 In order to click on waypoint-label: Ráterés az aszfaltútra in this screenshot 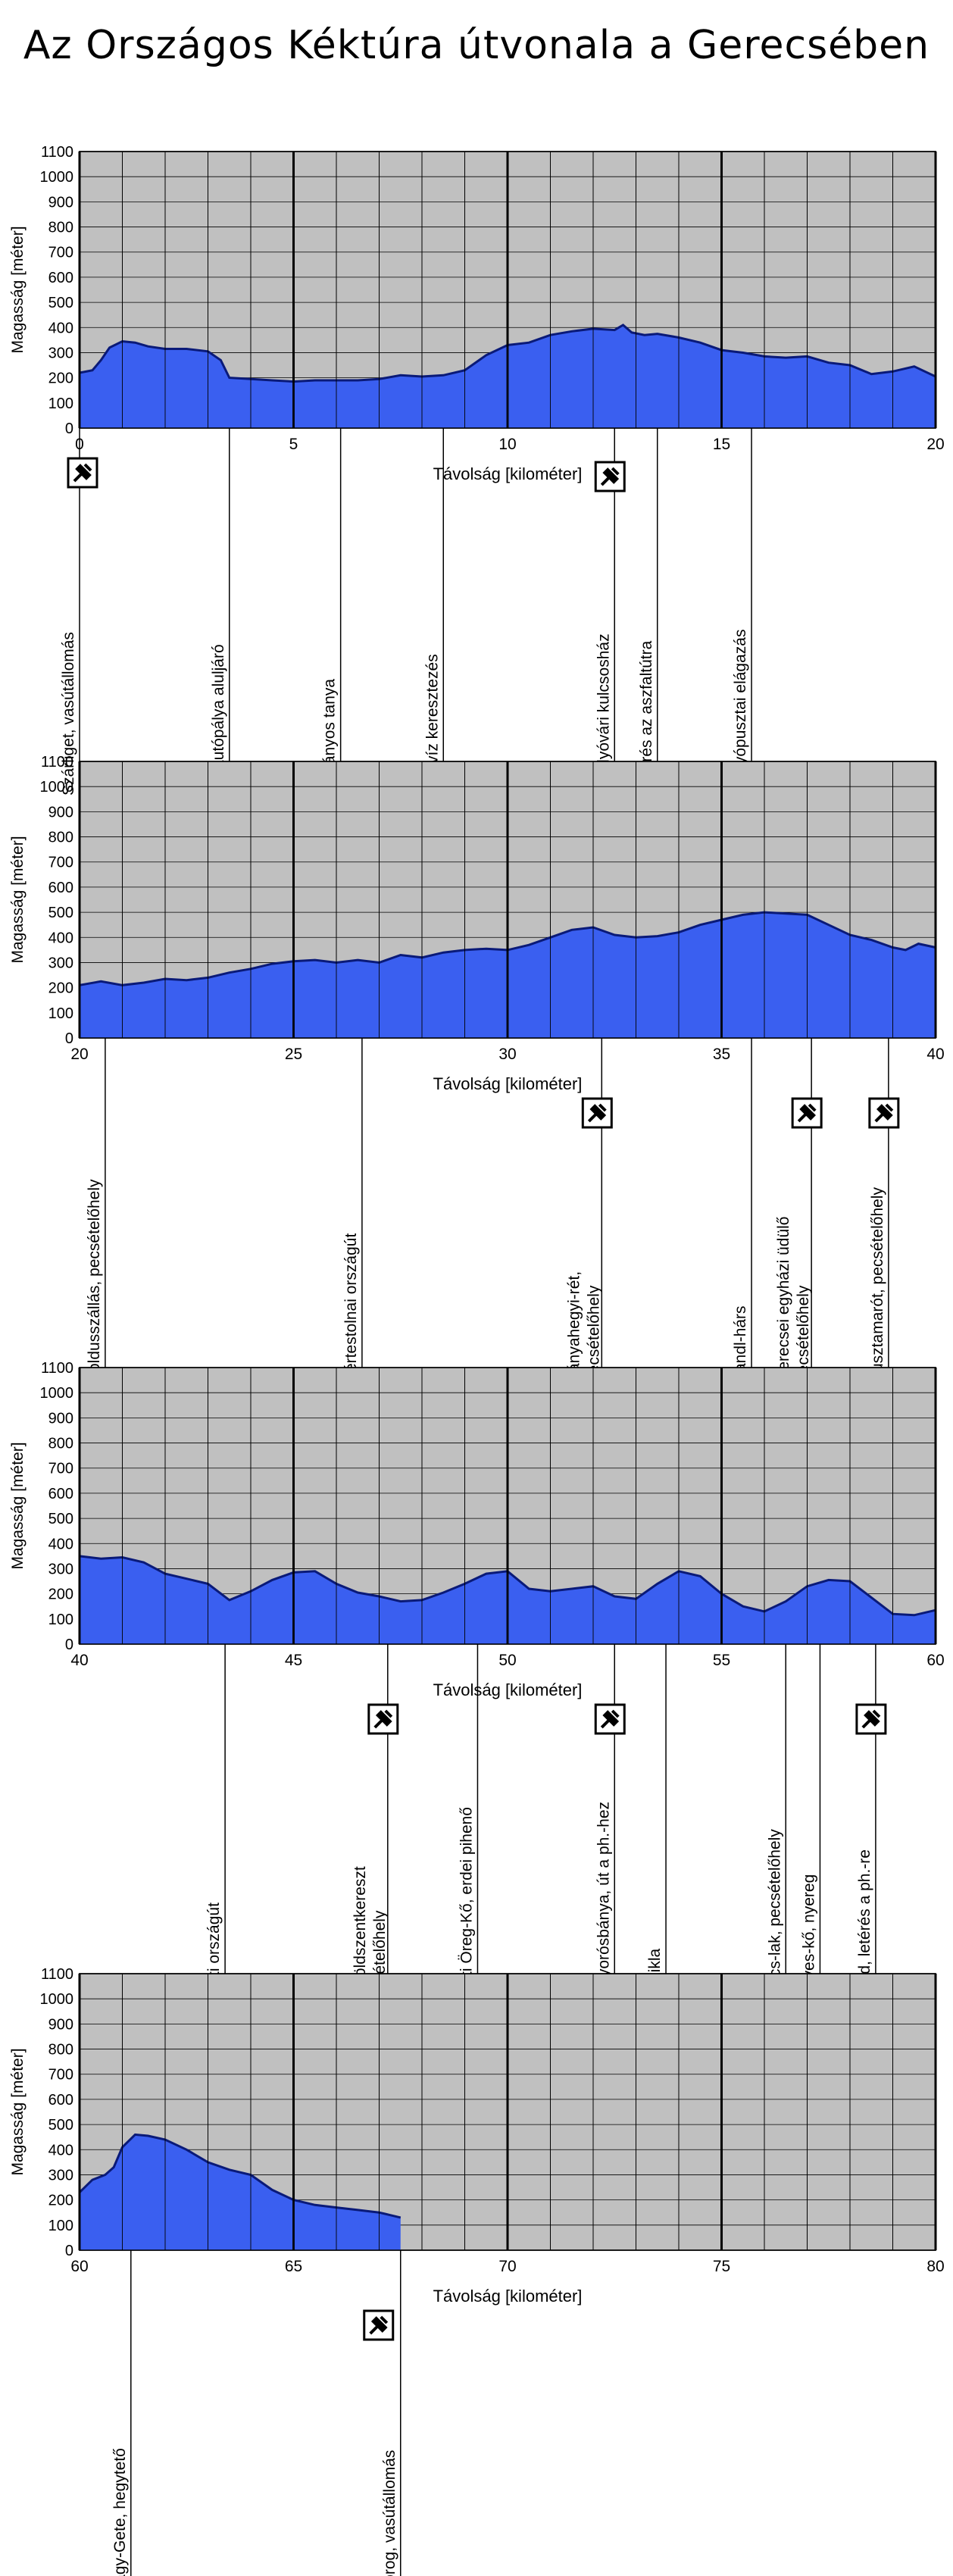, I will do `click(646, 718)`.